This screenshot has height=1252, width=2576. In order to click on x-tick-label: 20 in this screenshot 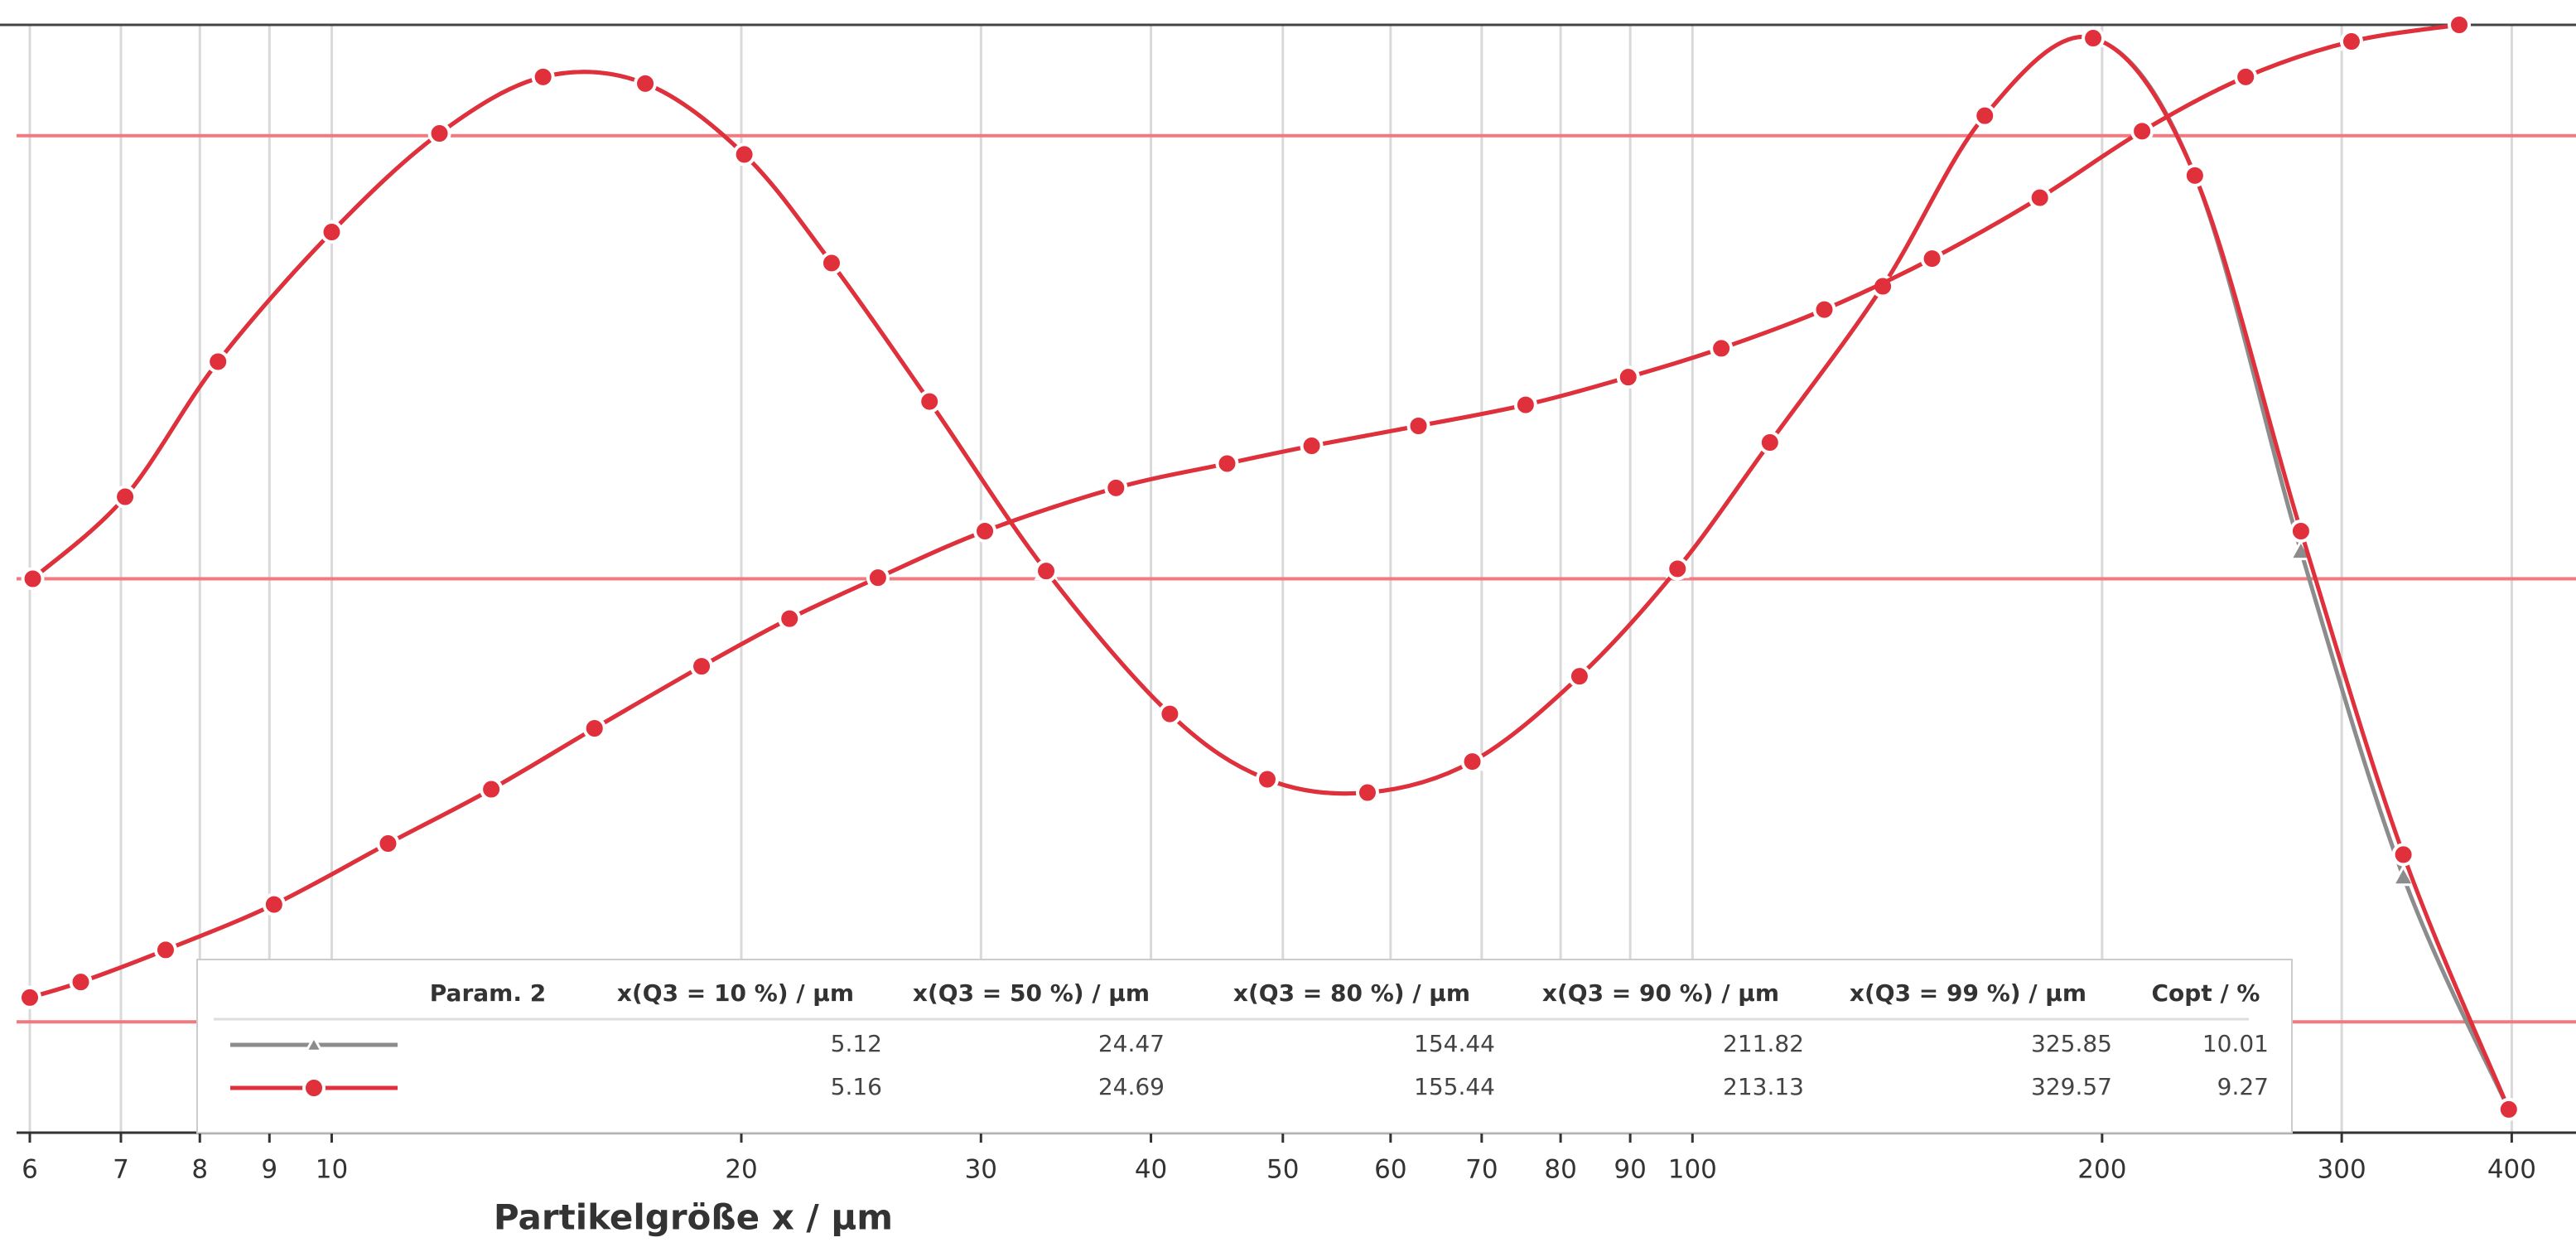, I will do `click(741, 1170)`.